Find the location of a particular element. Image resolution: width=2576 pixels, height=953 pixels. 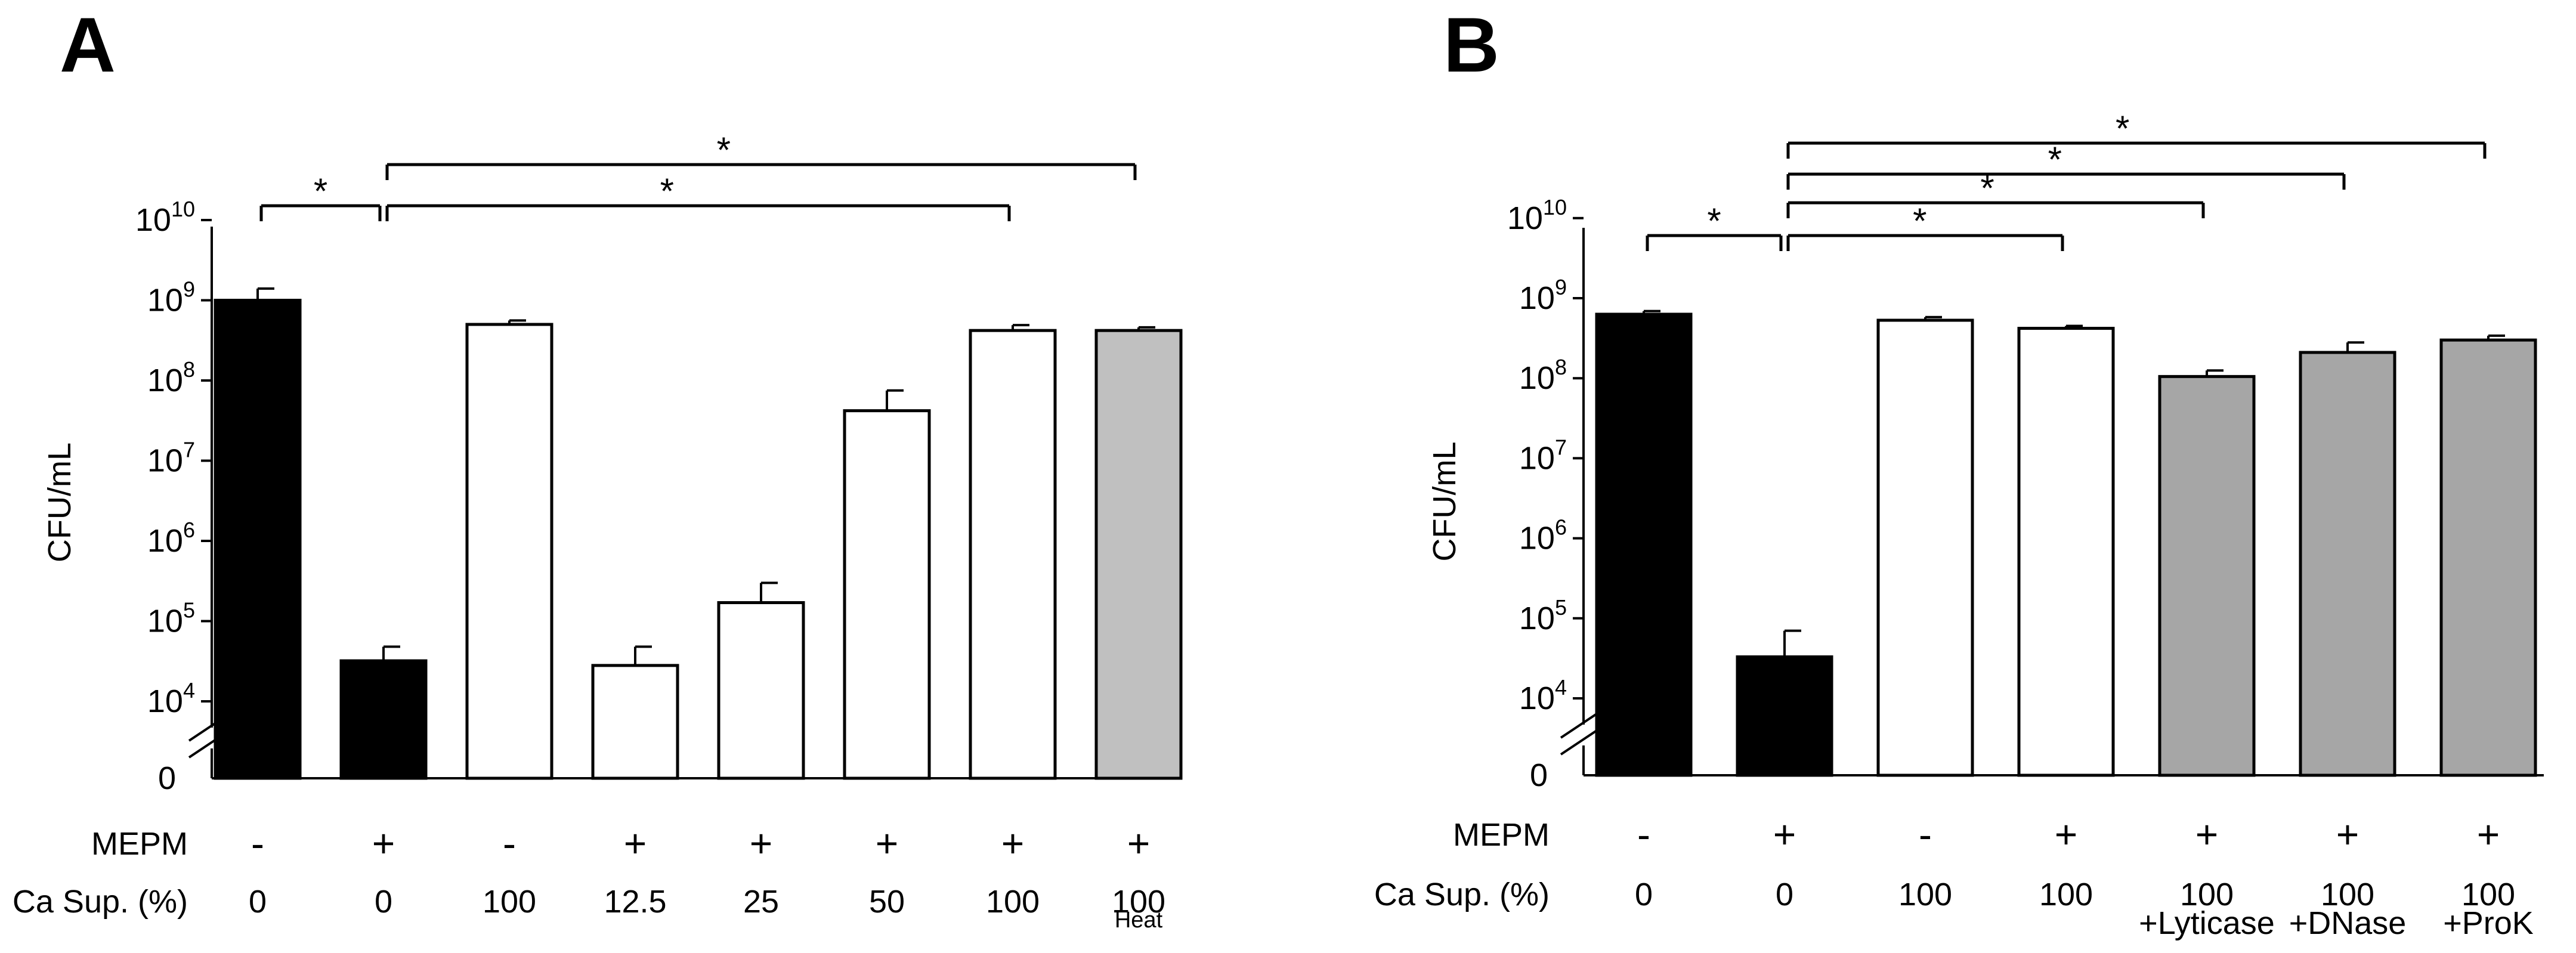

y-tick-exponent: 9 is located at coordinates (1561, 287).